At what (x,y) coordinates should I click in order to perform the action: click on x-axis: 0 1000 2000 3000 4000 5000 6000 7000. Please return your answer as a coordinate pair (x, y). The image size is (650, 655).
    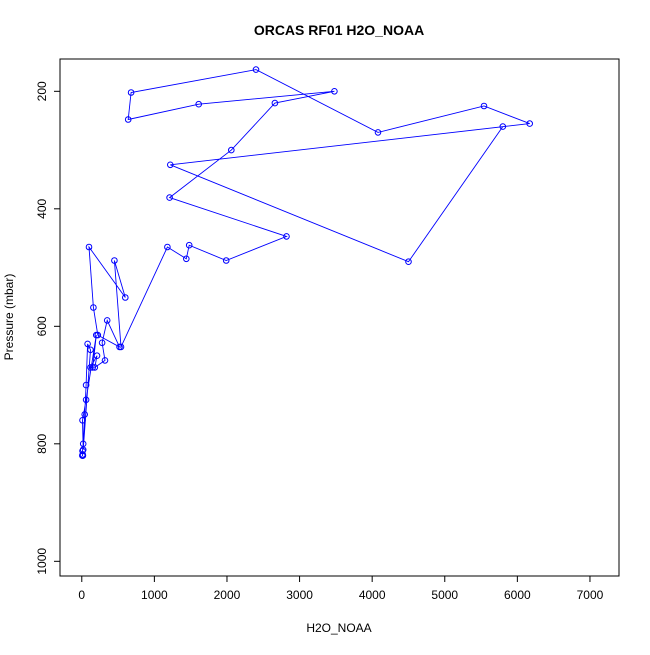
    Looking at the image, I should click on (341, 588).